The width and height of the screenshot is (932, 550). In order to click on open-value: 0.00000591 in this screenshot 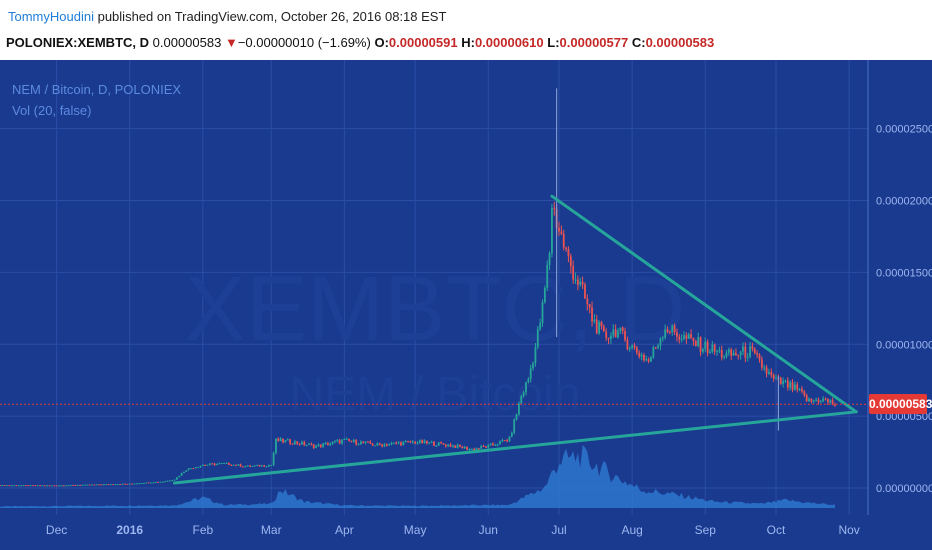, I will do `click(423, 42)`.